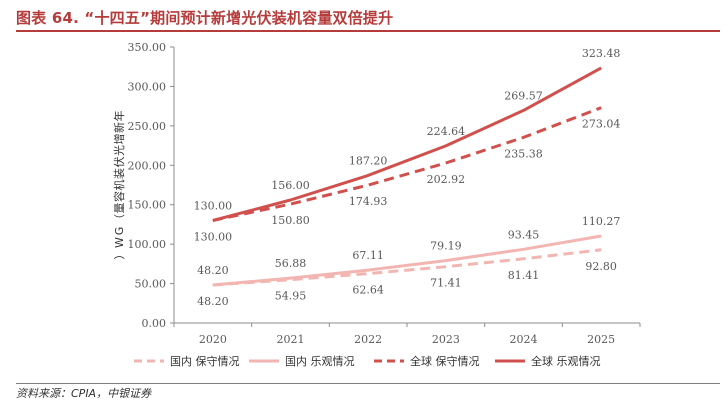  Describe the element at coordinates (601, 266) in the screenshot. I see `data-label-series-0: 92.80` at that location.